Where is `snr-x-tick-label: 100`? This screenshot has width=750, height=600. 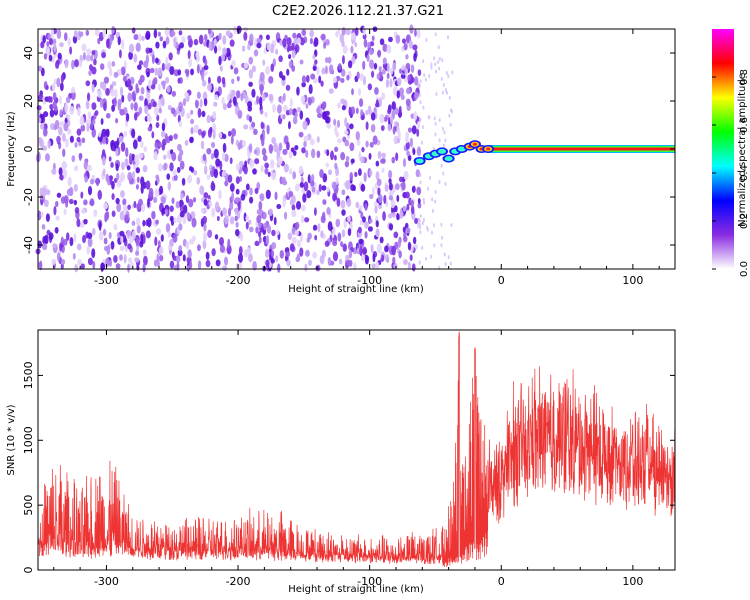 snr-x-tick-label: 100 is located at coordinates (632, 581).